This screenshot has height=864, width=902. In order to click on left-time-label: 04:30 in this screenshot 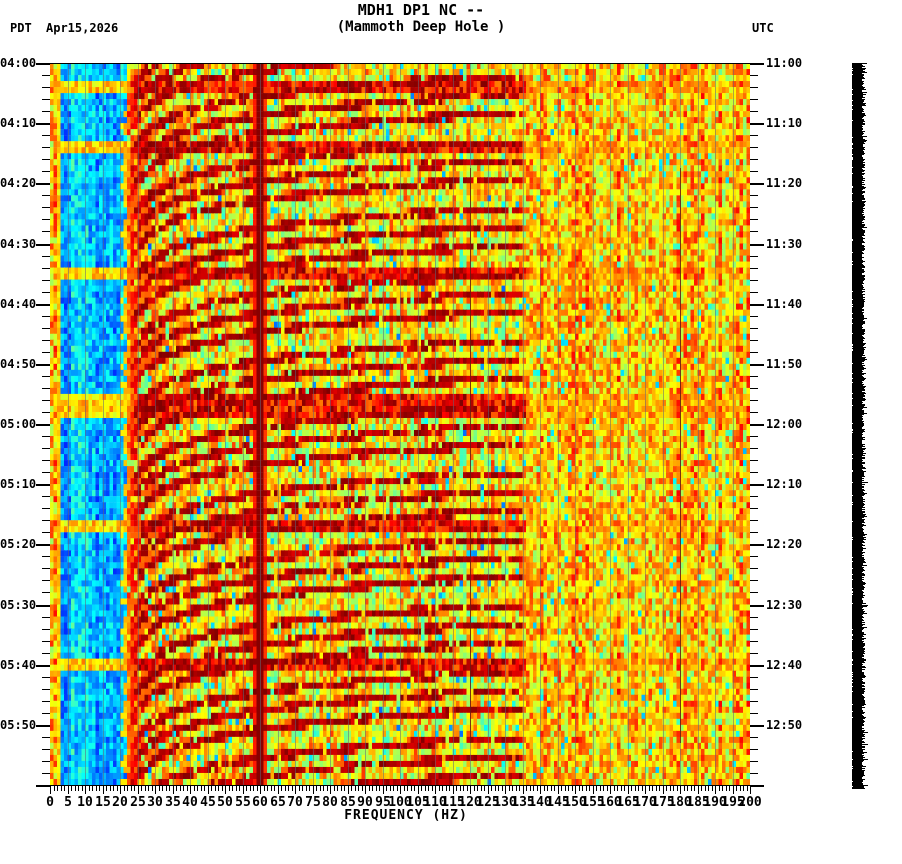, I will do `click(18, 244)`.